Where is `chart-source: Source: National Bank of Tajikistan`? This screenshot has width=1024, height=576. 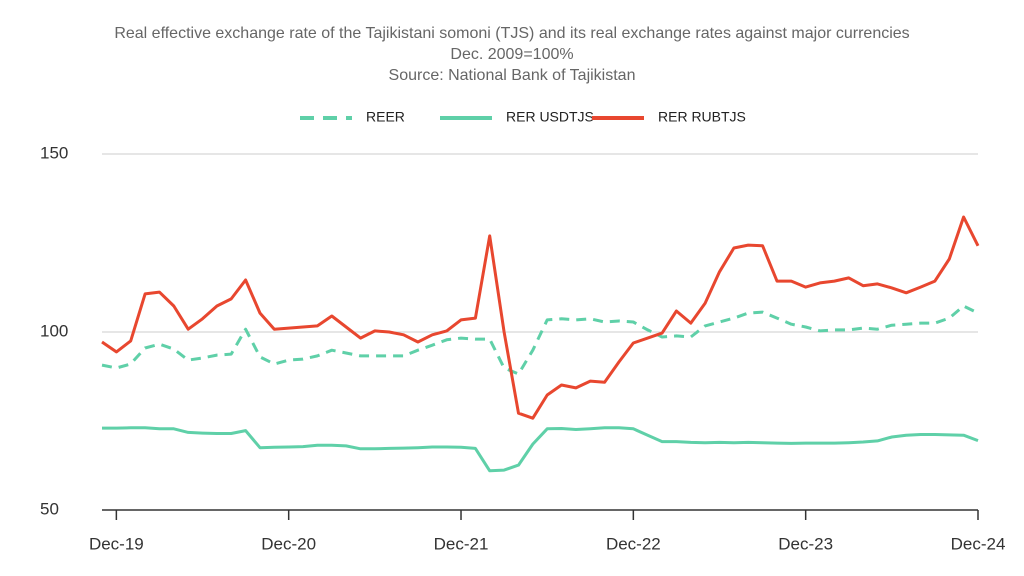
chart-source: Source: National Bank of Tajikistan is located at coordinates (512, 75).